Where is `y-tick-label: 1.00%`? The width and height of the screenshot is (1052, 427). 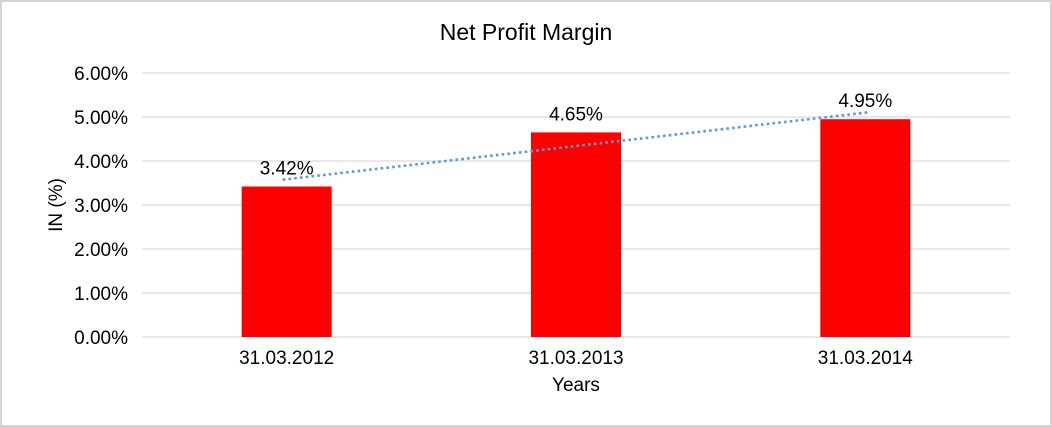 y-tick-label: 1.00% is located at coordinates (101, 294).